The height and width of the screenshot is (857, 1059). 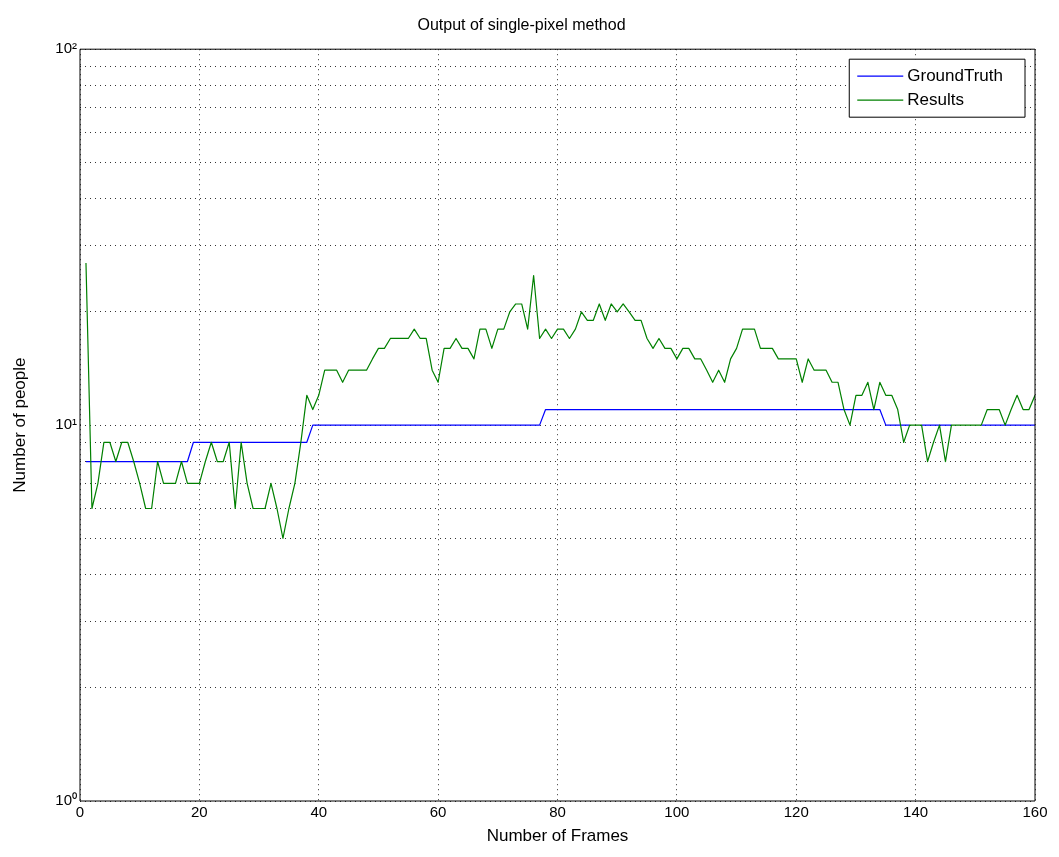 I want to click on legend-label: Results, so click(x=935, y=99).